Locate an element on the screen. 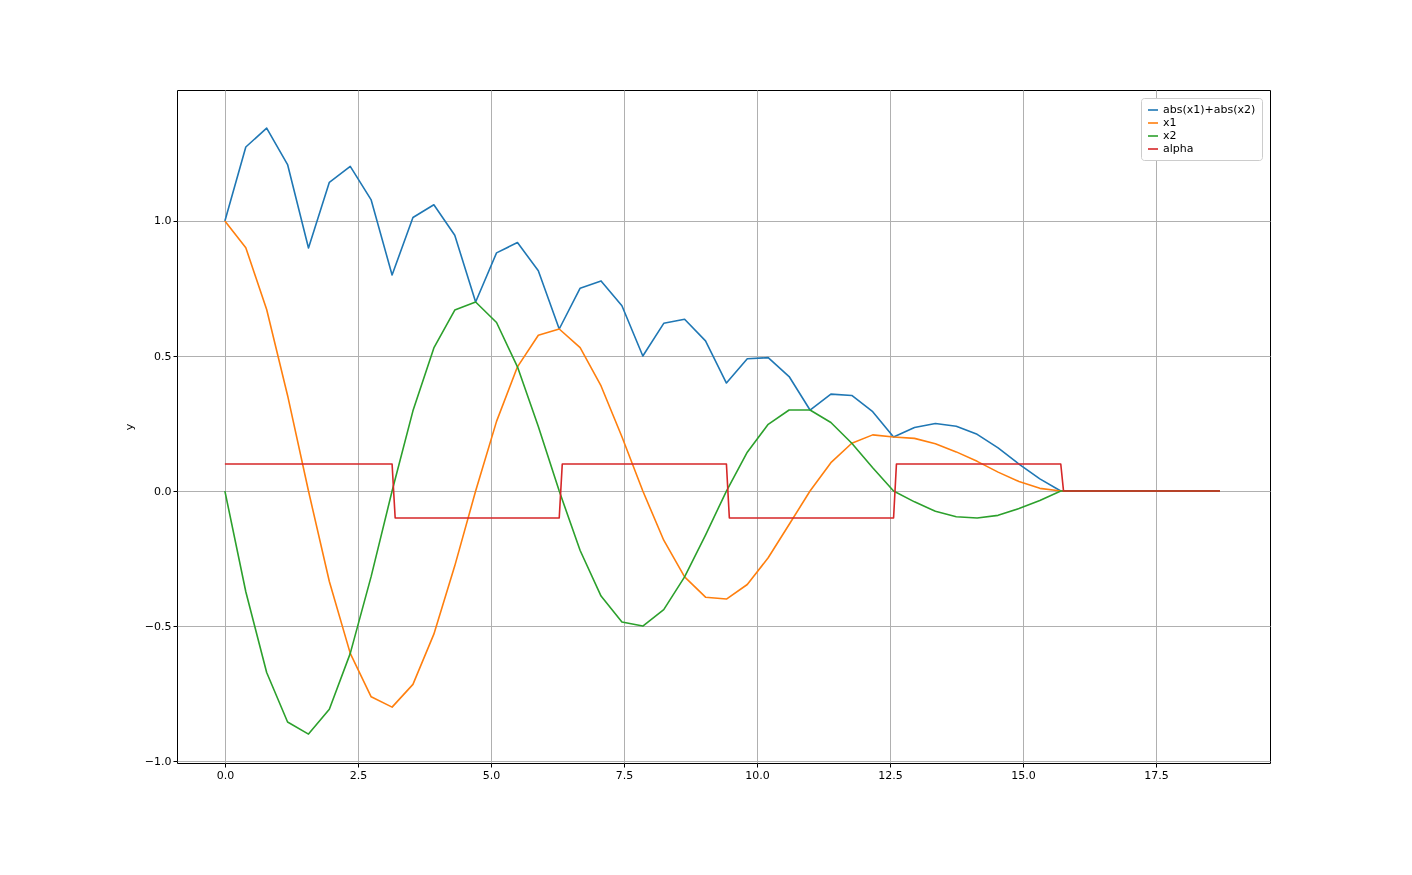 This screenshot has height=875, width=1412. y-tick-label: −1.0 is located at coordinates (158, 761).